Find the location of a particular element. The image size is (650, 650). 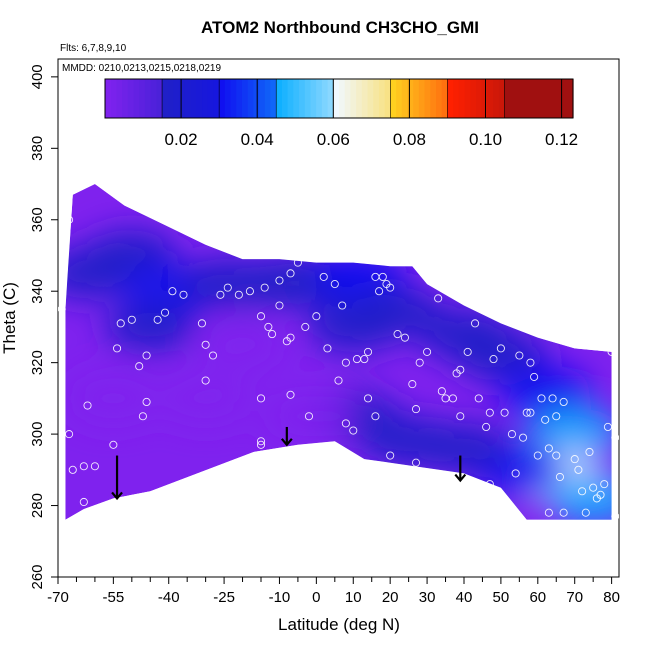

x-tick-label: 20 is located at coordinates (390, 597).